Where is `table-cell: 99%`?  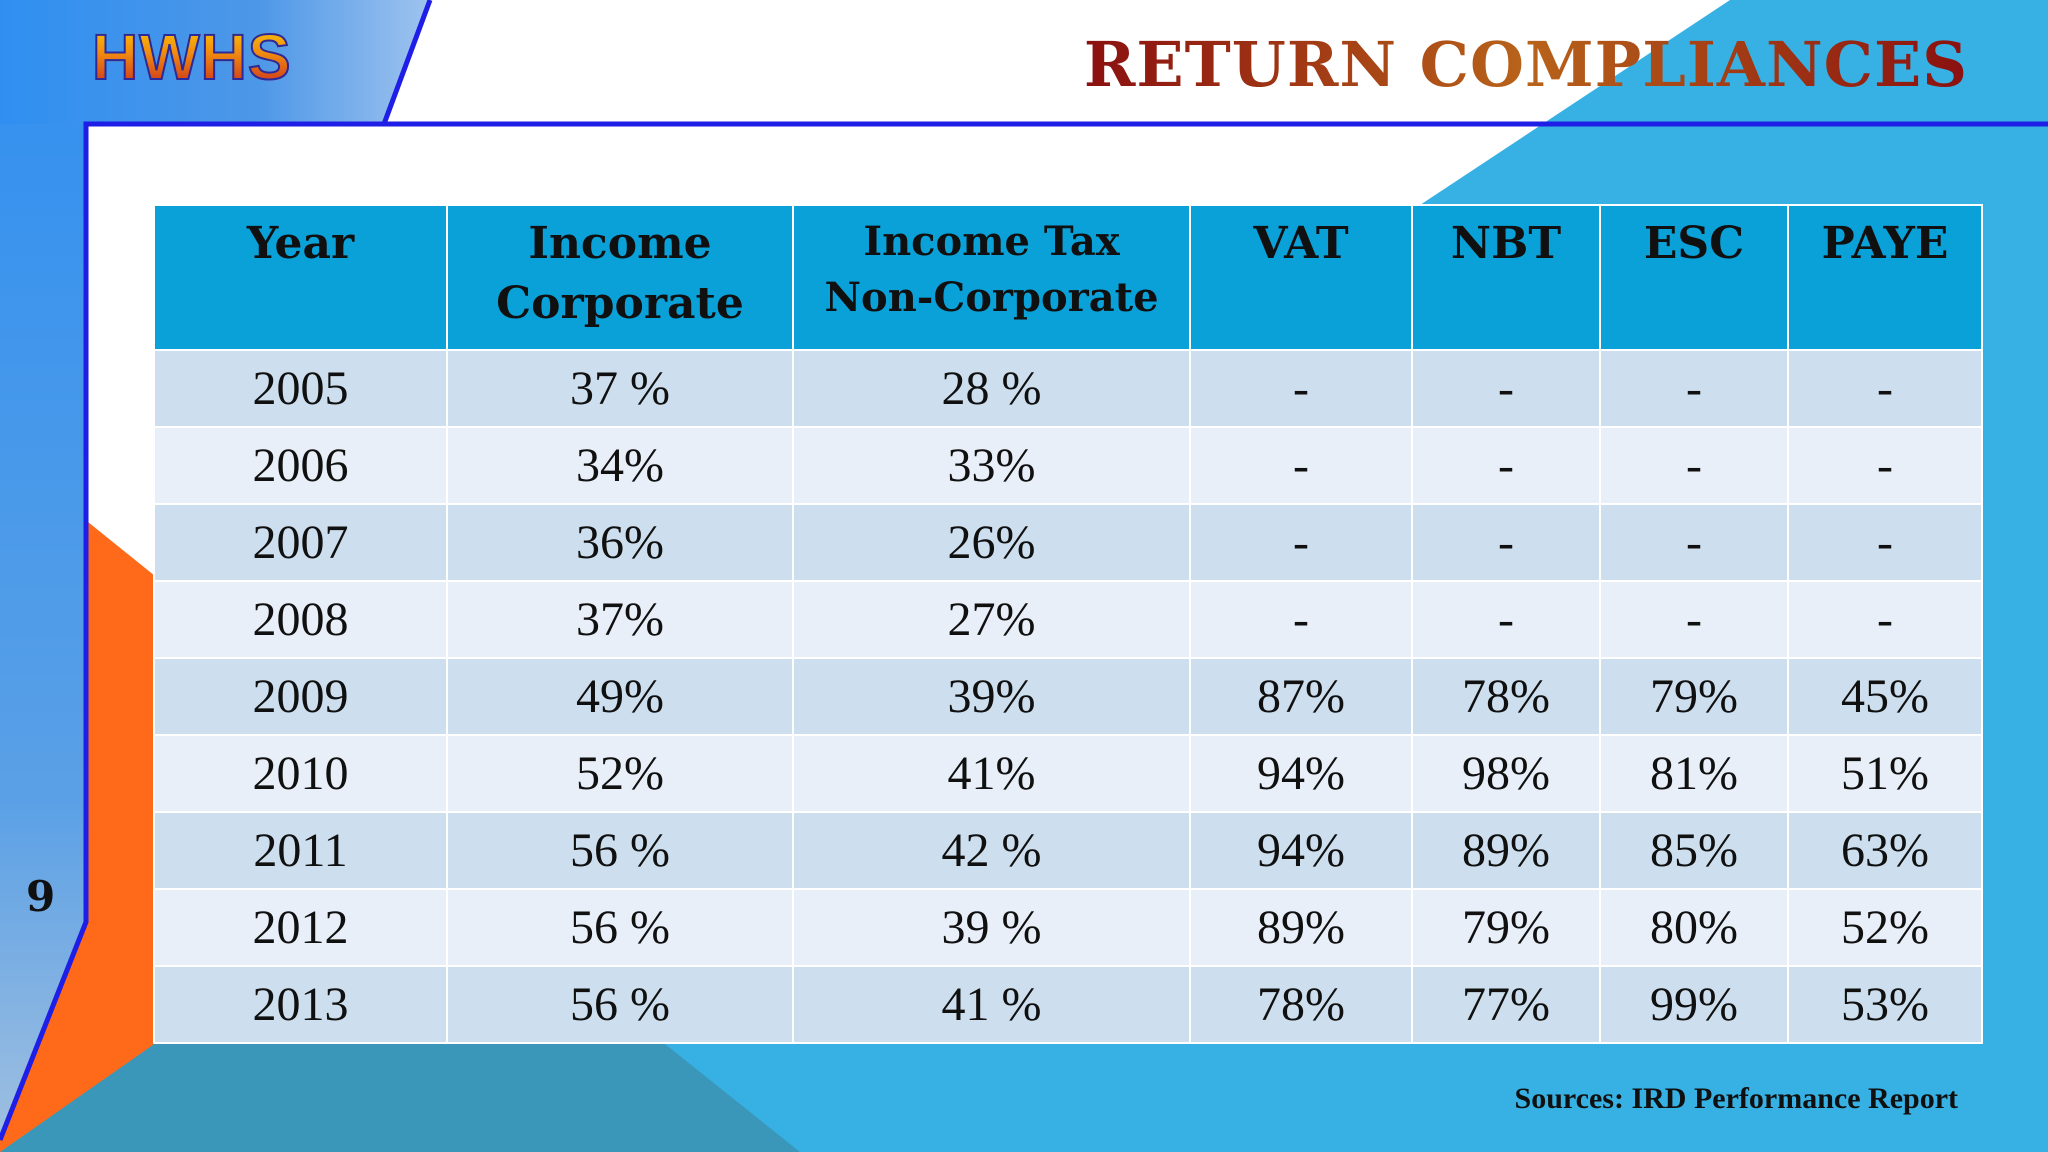 table-cell: 99% is located at coordinates (1694, 1004).